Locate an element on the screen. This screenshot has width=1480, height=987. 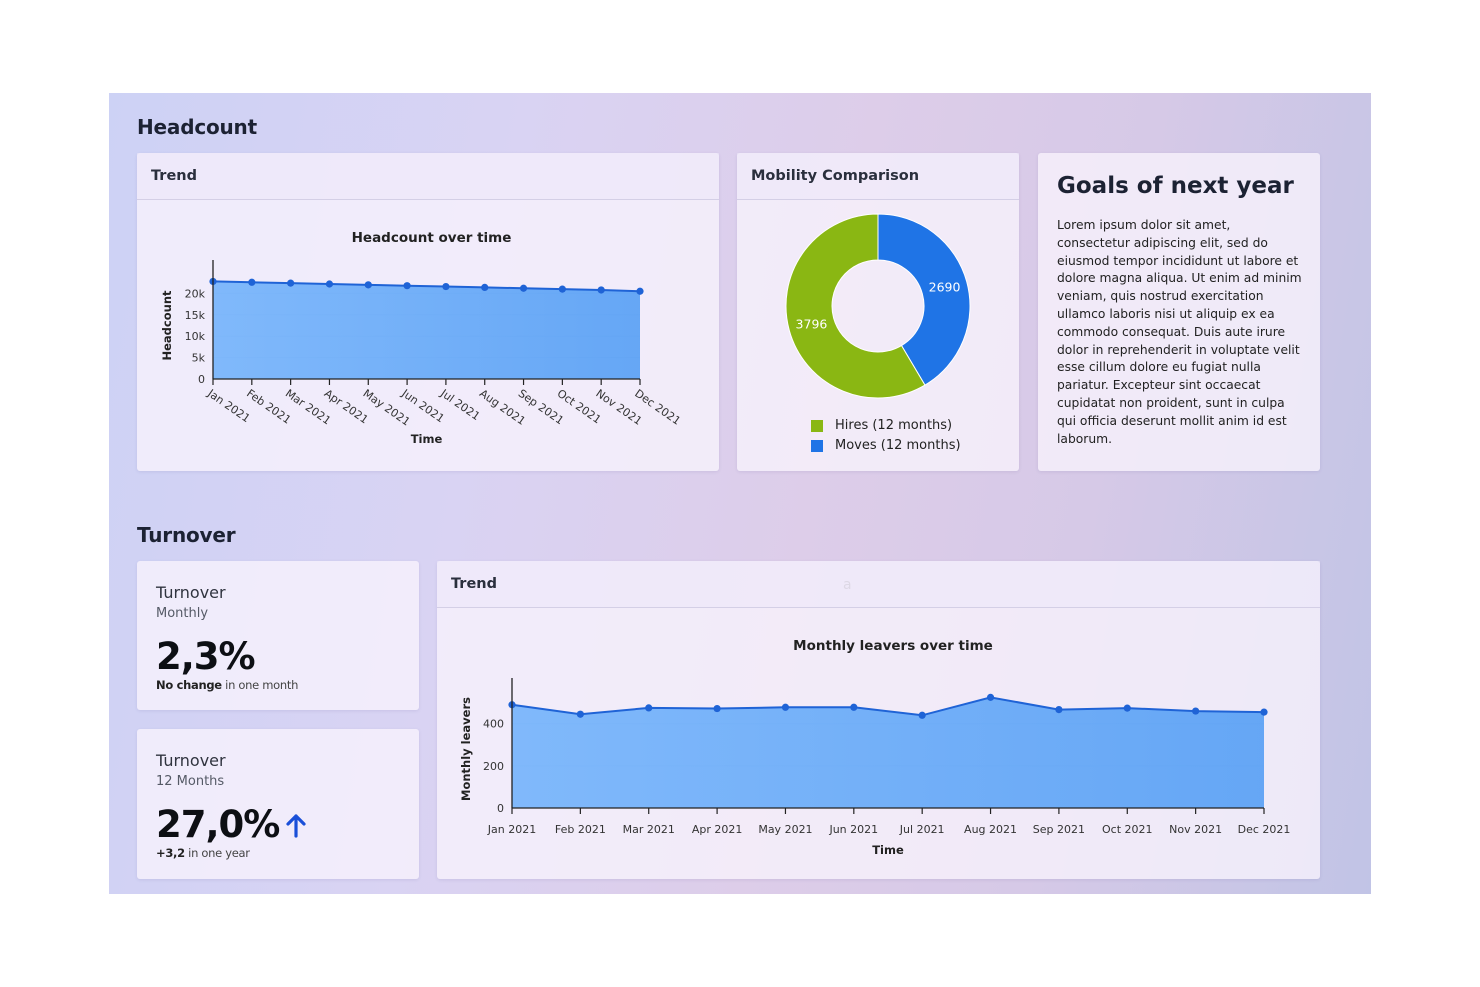
x-tick-label: May 2021 is located at coordinates (785, 829).